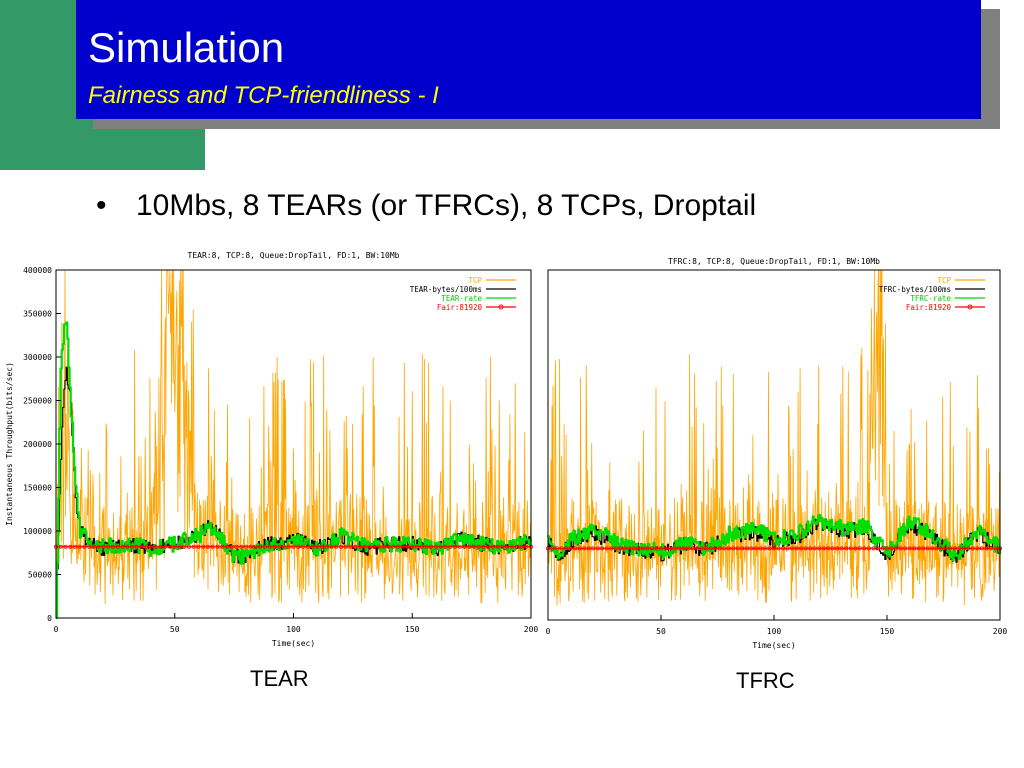  I want to click on x-tick-label: 50, so click(175, 629).